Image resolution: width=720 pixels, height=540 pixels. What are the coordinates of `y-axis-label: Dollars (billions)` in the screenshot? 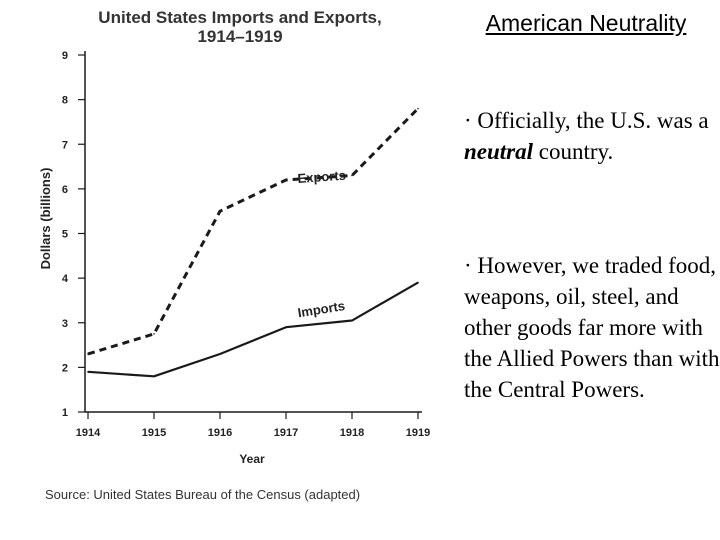 It's located at (45, 219).